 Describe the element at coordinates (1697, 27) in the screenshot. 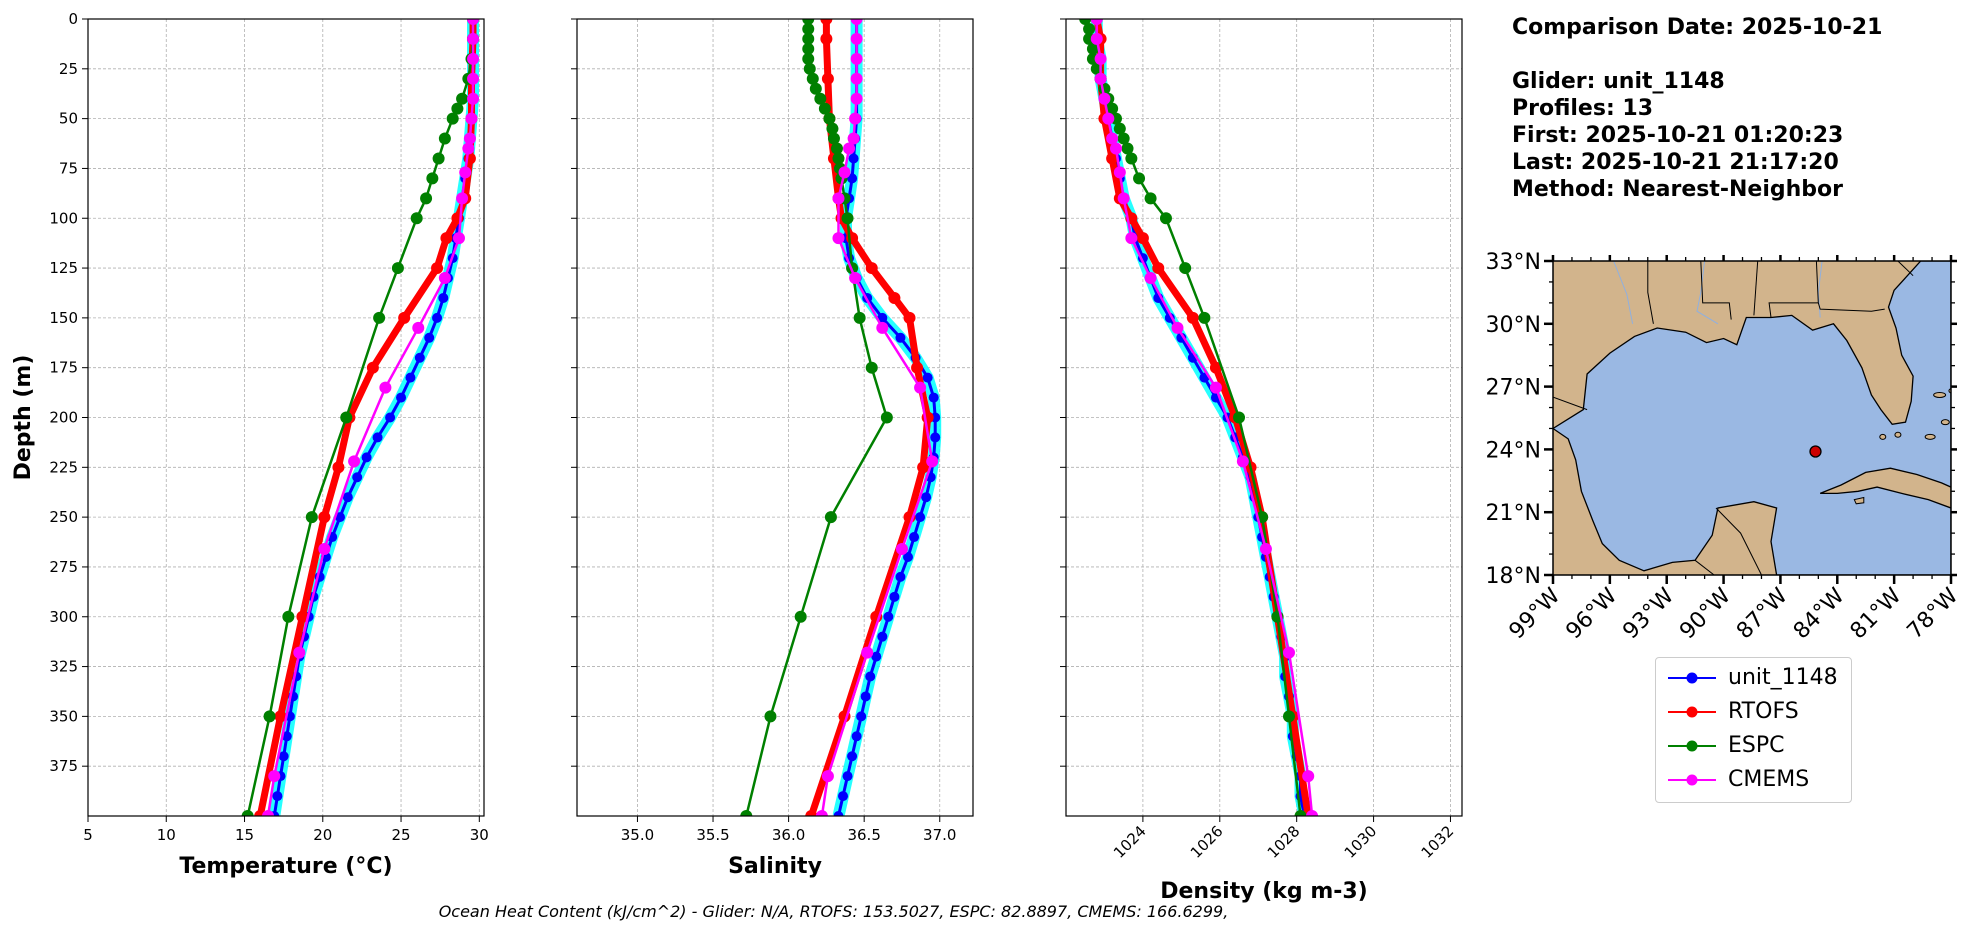

I see `comparison-date: Comparison Date: 2025-10-21` at that location.